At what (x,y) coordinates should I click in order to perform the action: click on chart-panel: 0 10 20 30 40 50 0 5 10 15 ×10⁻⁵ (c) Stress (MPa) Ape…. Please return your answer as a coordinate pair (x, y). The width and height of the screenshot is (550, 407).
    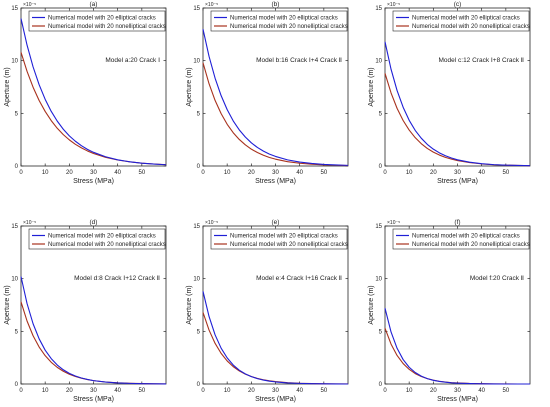
    Looking at the image, I should click on (449, 93).